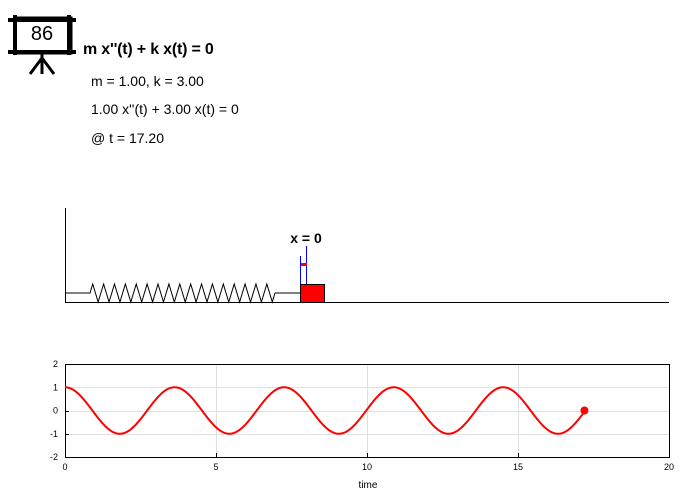 Image resolution: width=692 pixels, height=492 pixels. I want to click on y-tick-label: 0, so click(55, 411).